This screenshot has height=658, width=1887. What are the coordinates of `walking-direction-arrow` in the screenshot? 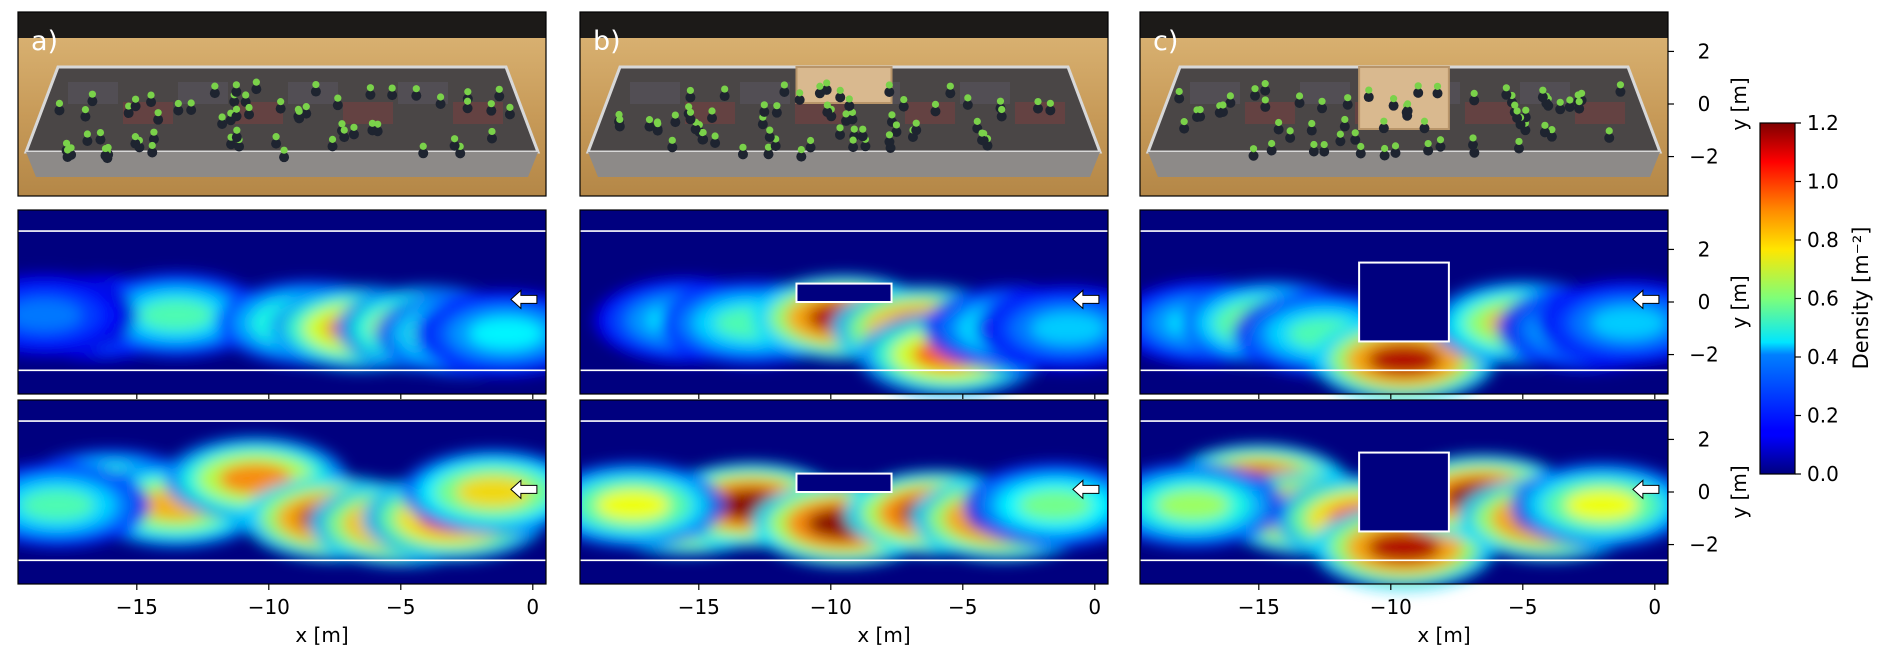 It's located at (1646, 299).